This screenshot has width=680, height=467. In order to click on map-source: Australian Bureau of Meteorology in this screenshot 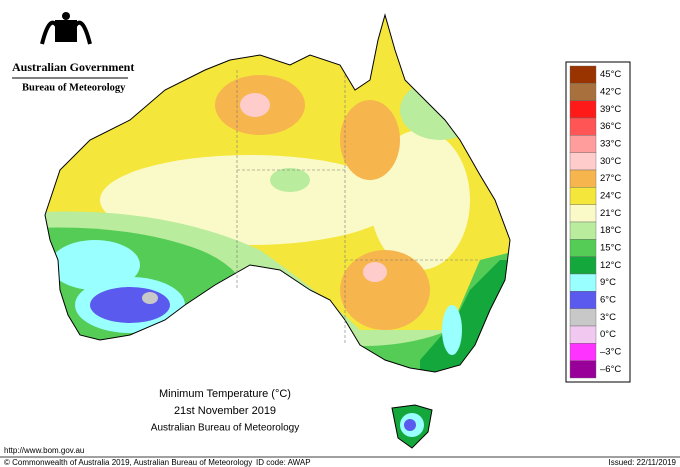, I will do `click(225, 428)`.